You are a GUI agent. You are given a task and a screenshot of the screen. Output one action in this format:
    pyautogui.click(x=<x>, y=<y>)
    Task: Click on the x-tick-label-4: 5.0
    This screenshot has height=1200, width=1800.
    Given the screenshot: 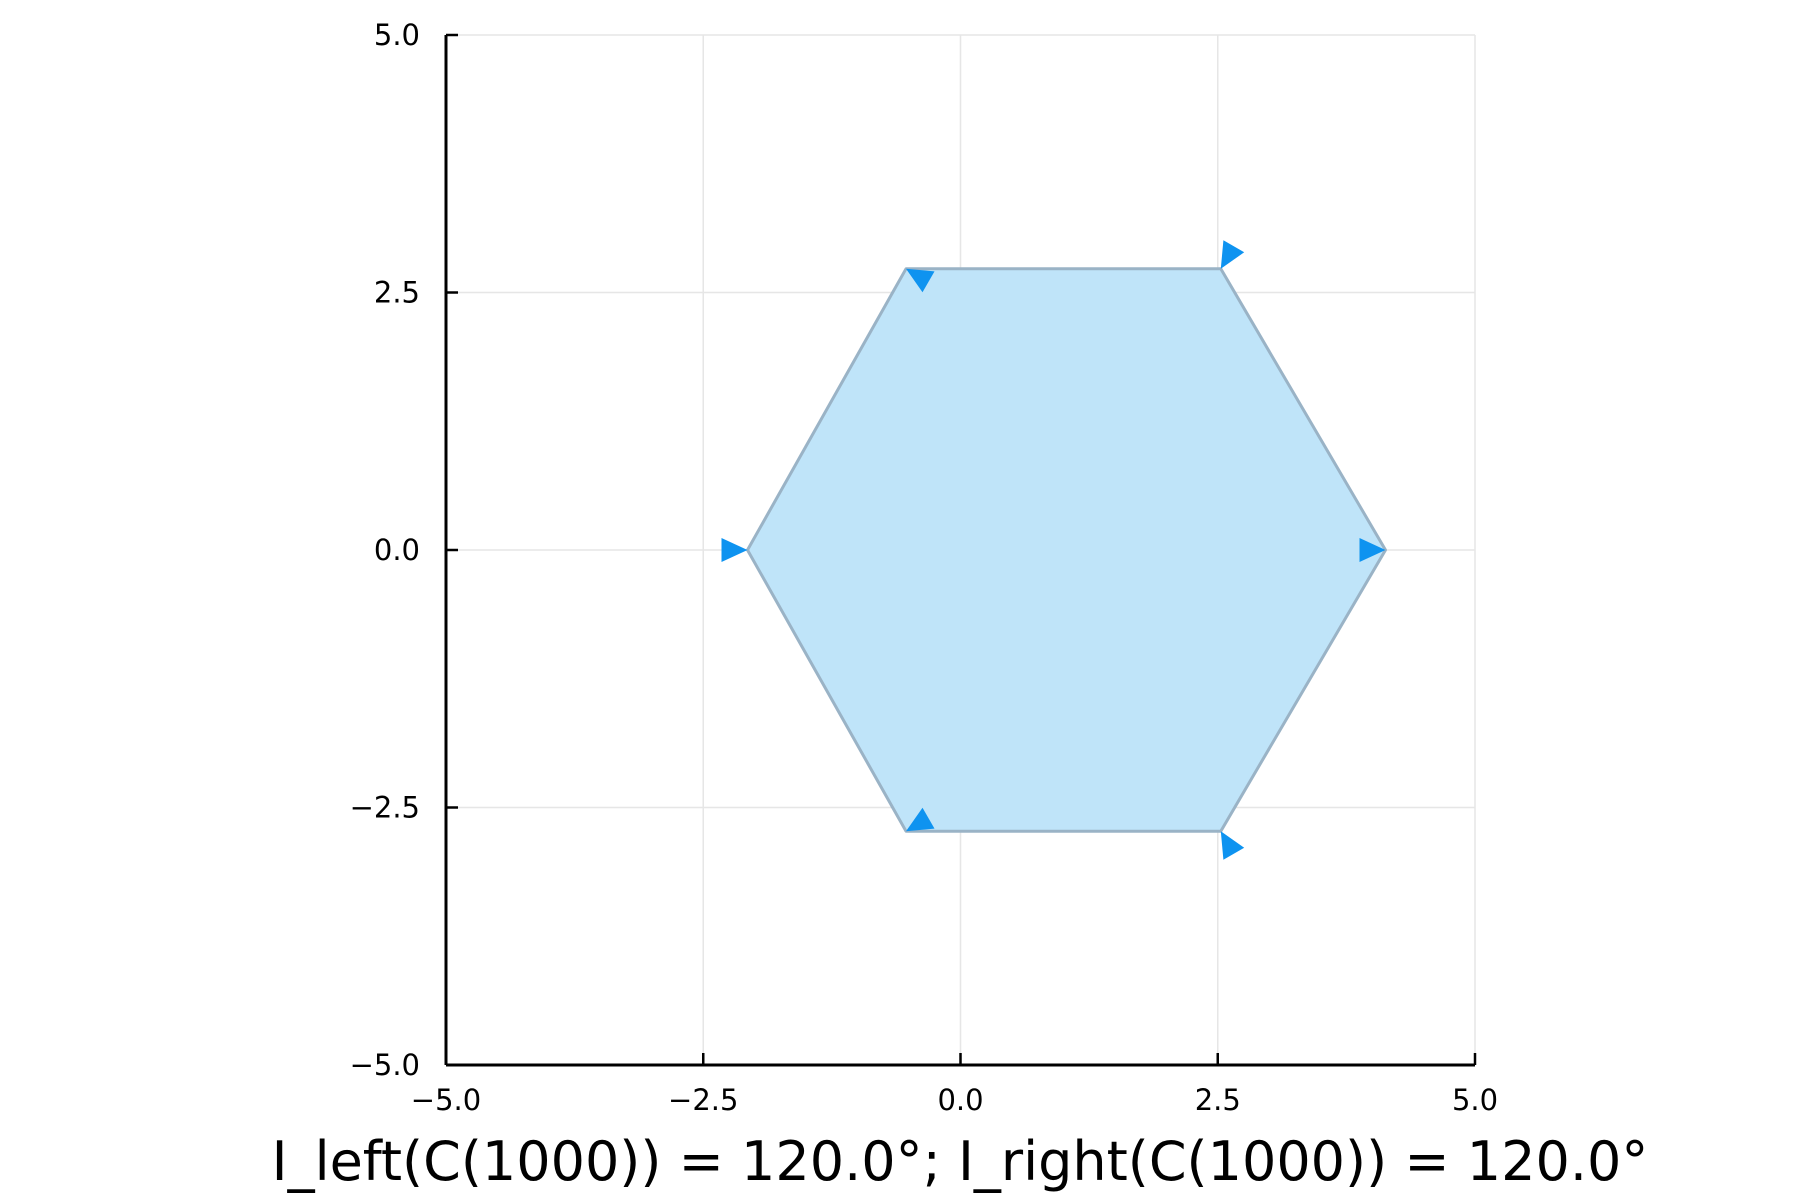 What is the action you would take?
    pyautogui.click(x=1475, y=1100)
    